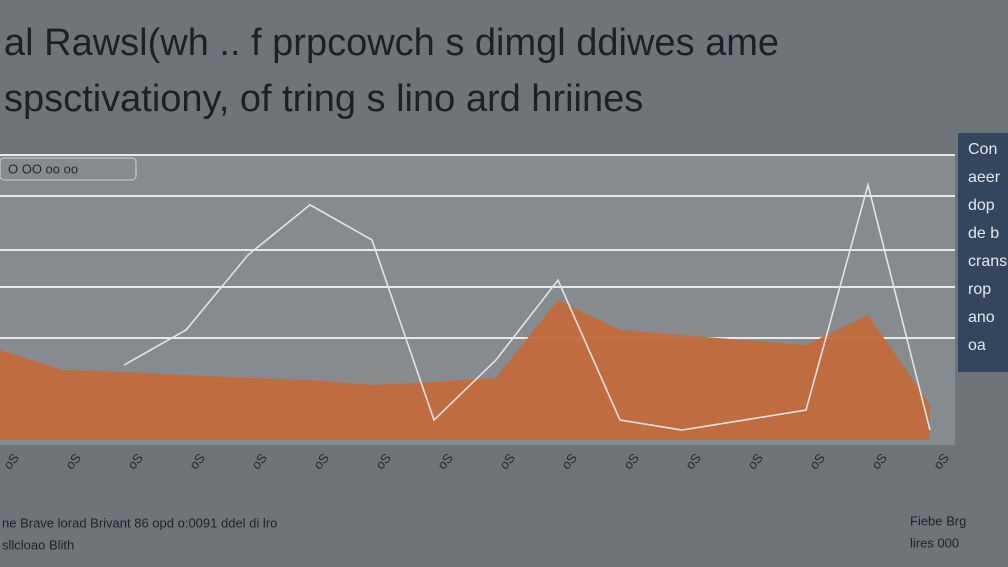 This screenshot has height=567, width=1008. What do you see at coordinates (982, 149) in the screenshot?
I see `side-panel-text: Con` at bounding box center [982, 149].